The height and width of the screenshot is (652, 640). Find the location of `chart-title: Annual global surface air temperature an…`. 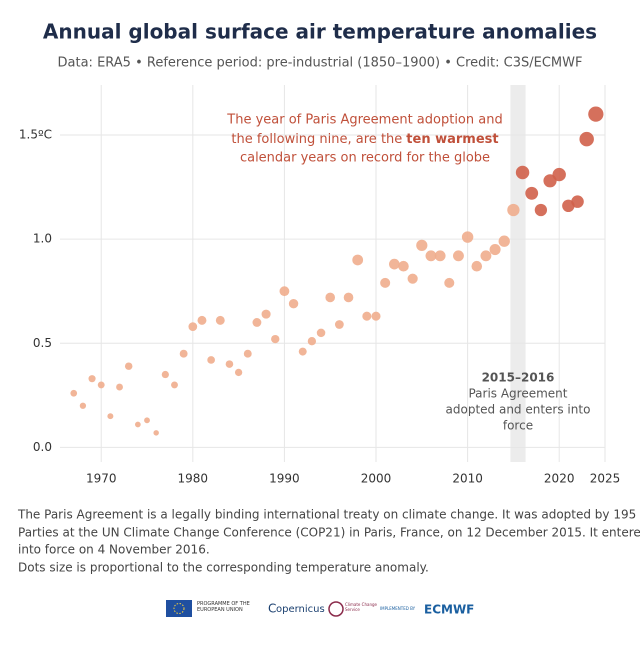

chart-title: Annual global surface air temperature an… is located at coordinates (320, 32).